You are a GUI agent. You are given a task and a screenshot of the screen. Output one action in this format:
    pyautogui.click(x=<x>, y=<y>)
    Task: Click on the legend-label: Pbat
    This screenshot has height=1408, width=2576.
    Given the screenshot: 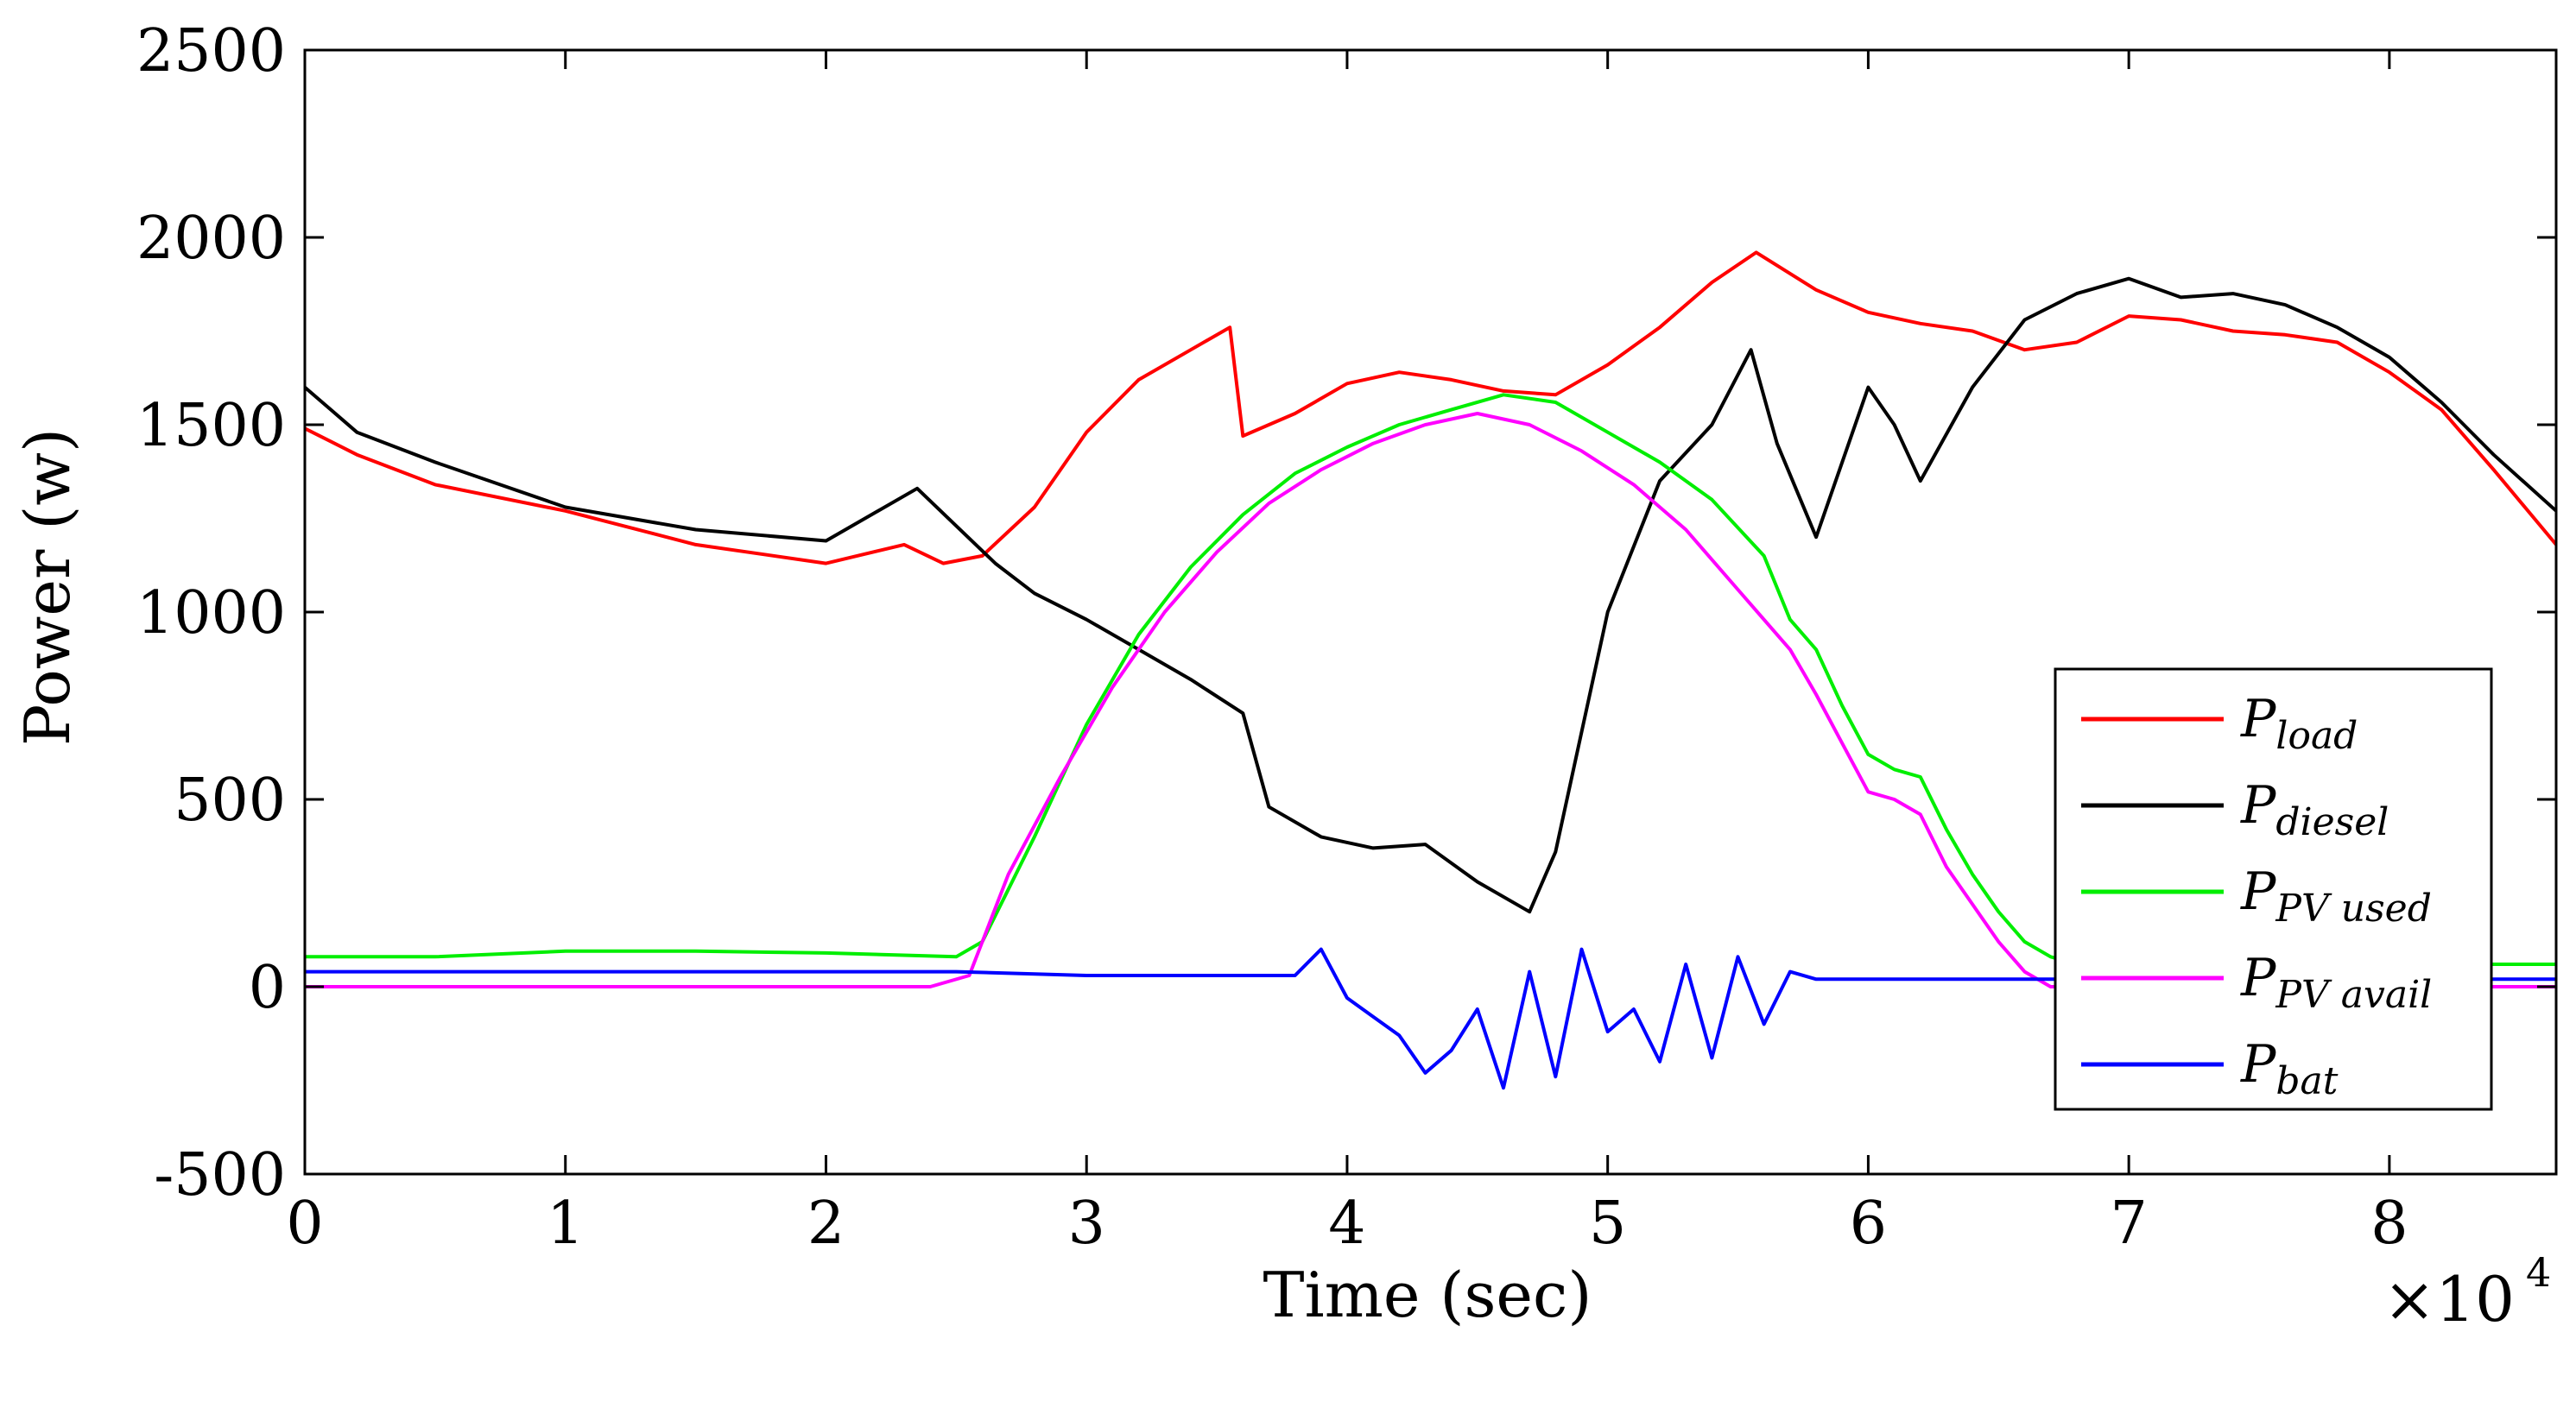 What is the action you would take?
    pyautogui.click(x=2289, y=1068)
    